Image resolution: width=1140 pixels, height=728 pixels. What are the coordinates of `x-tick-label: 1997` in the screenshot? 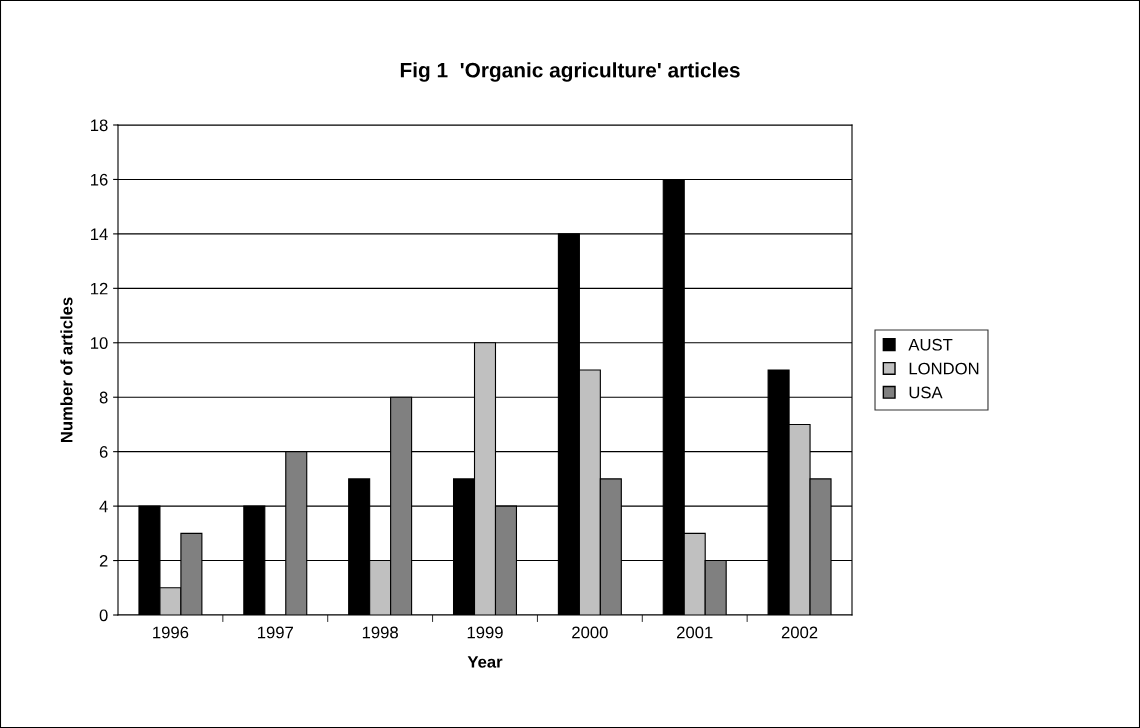 It's located at (275, 632).